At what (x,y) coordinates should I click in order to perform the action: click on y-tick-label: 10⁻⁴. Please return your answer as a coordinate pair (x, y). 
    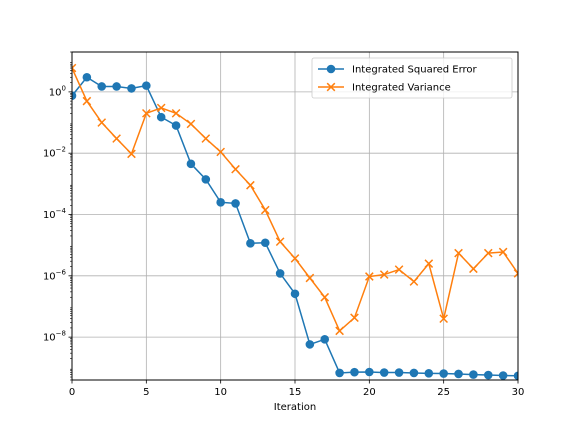
    Looking at the image, I should click on (55, 214).